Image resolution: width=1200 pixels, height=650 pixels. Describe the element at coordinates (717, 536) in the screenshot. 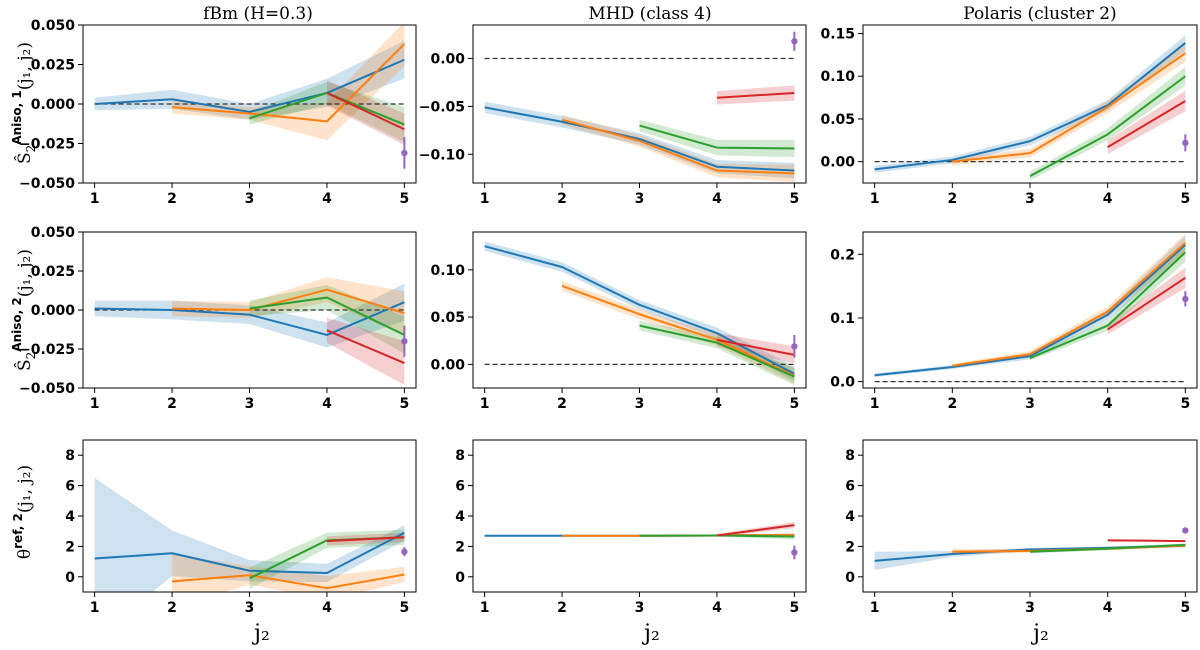

I see `line-j13-r2c1` at that location.